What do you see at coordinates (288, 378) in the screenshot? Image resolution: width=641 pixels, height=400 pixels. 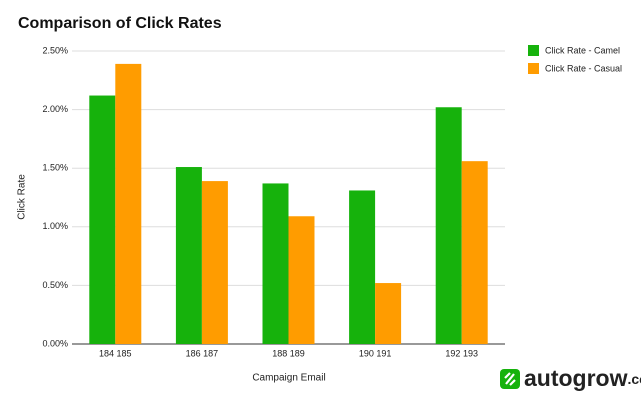 I see `x-axis-label: Campaign Email` at bounding box center [288, 378].